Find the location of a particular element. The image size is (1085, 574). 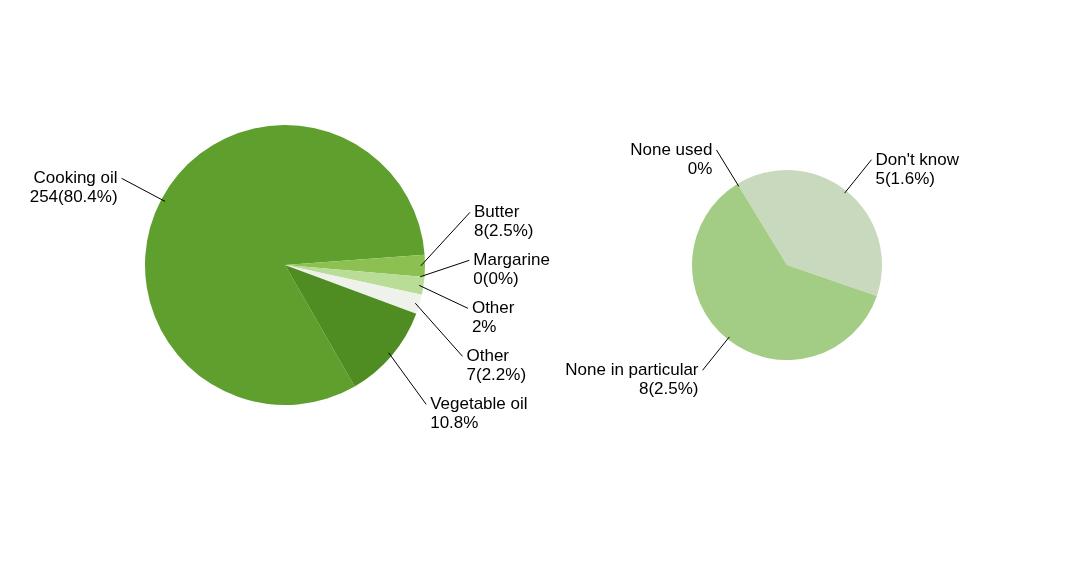

data-label: 7(2.2%) is located at coordinates (496, 375).